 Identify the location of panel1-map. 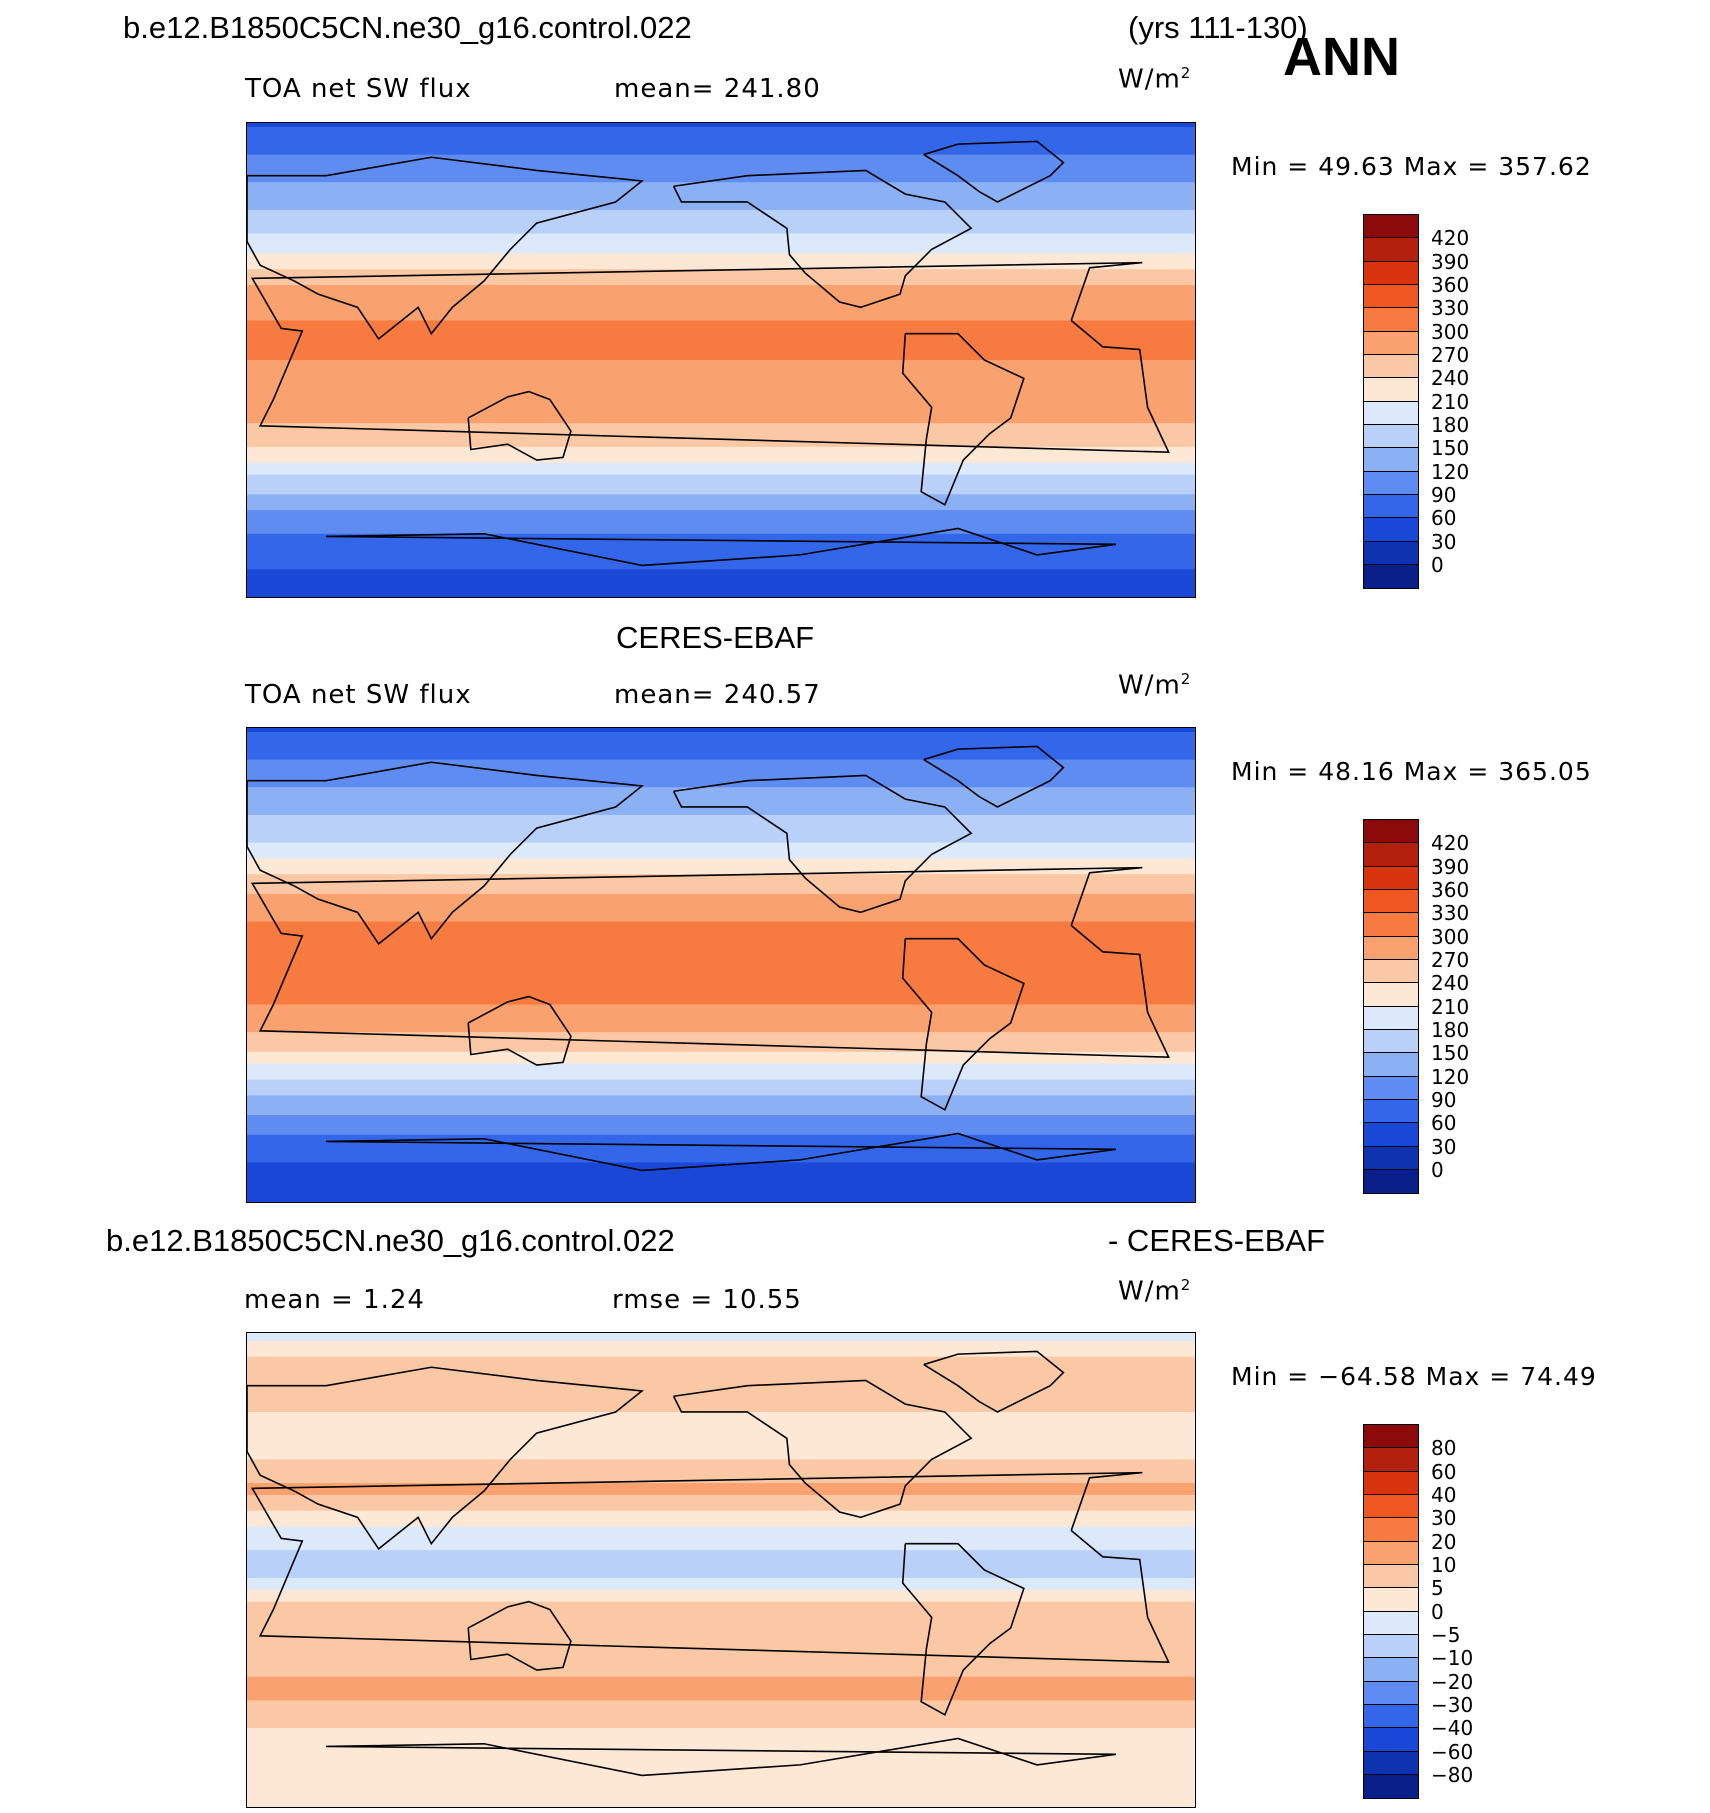
(721, 360).